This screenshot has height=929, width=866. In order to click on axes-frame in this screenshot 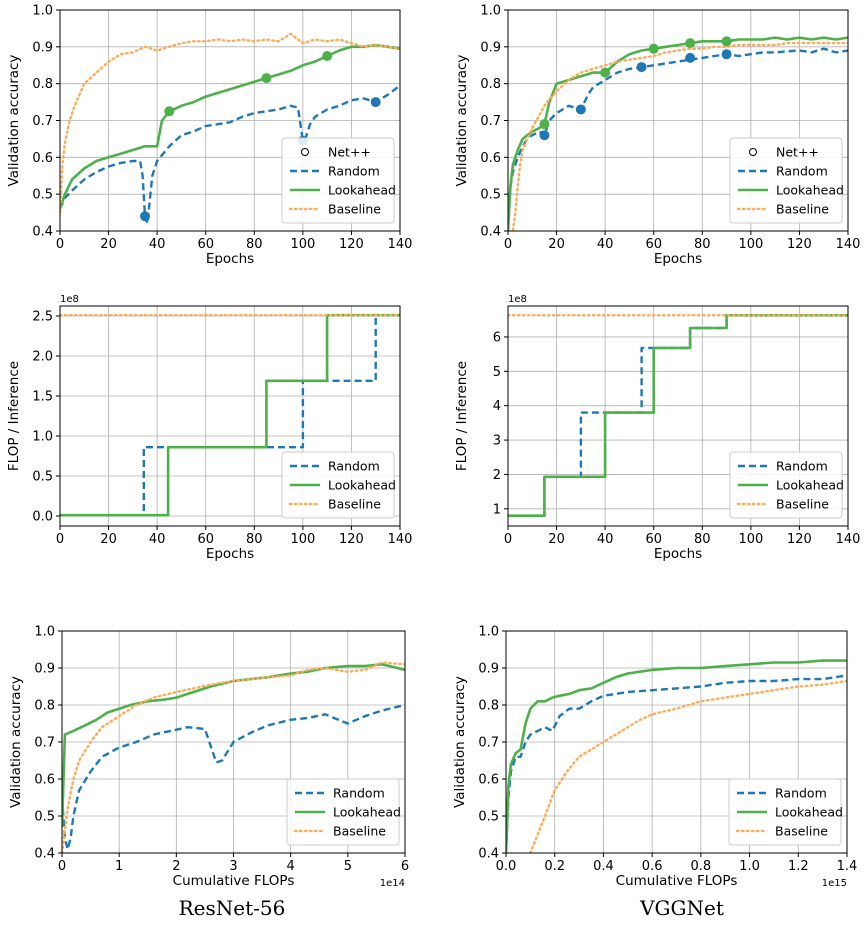, I will do `click(230, 416)`.